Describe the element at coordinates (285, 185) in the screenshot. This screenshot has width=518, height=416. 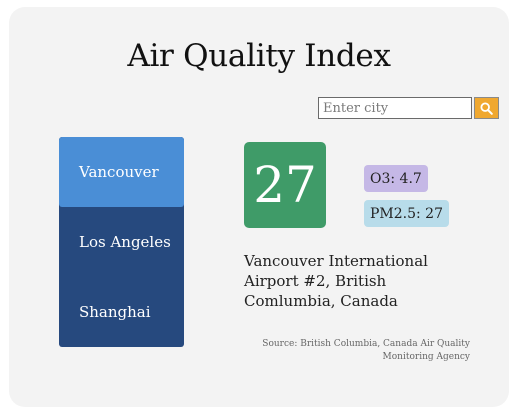
I see `aqi-value-badge: 27` at that location.